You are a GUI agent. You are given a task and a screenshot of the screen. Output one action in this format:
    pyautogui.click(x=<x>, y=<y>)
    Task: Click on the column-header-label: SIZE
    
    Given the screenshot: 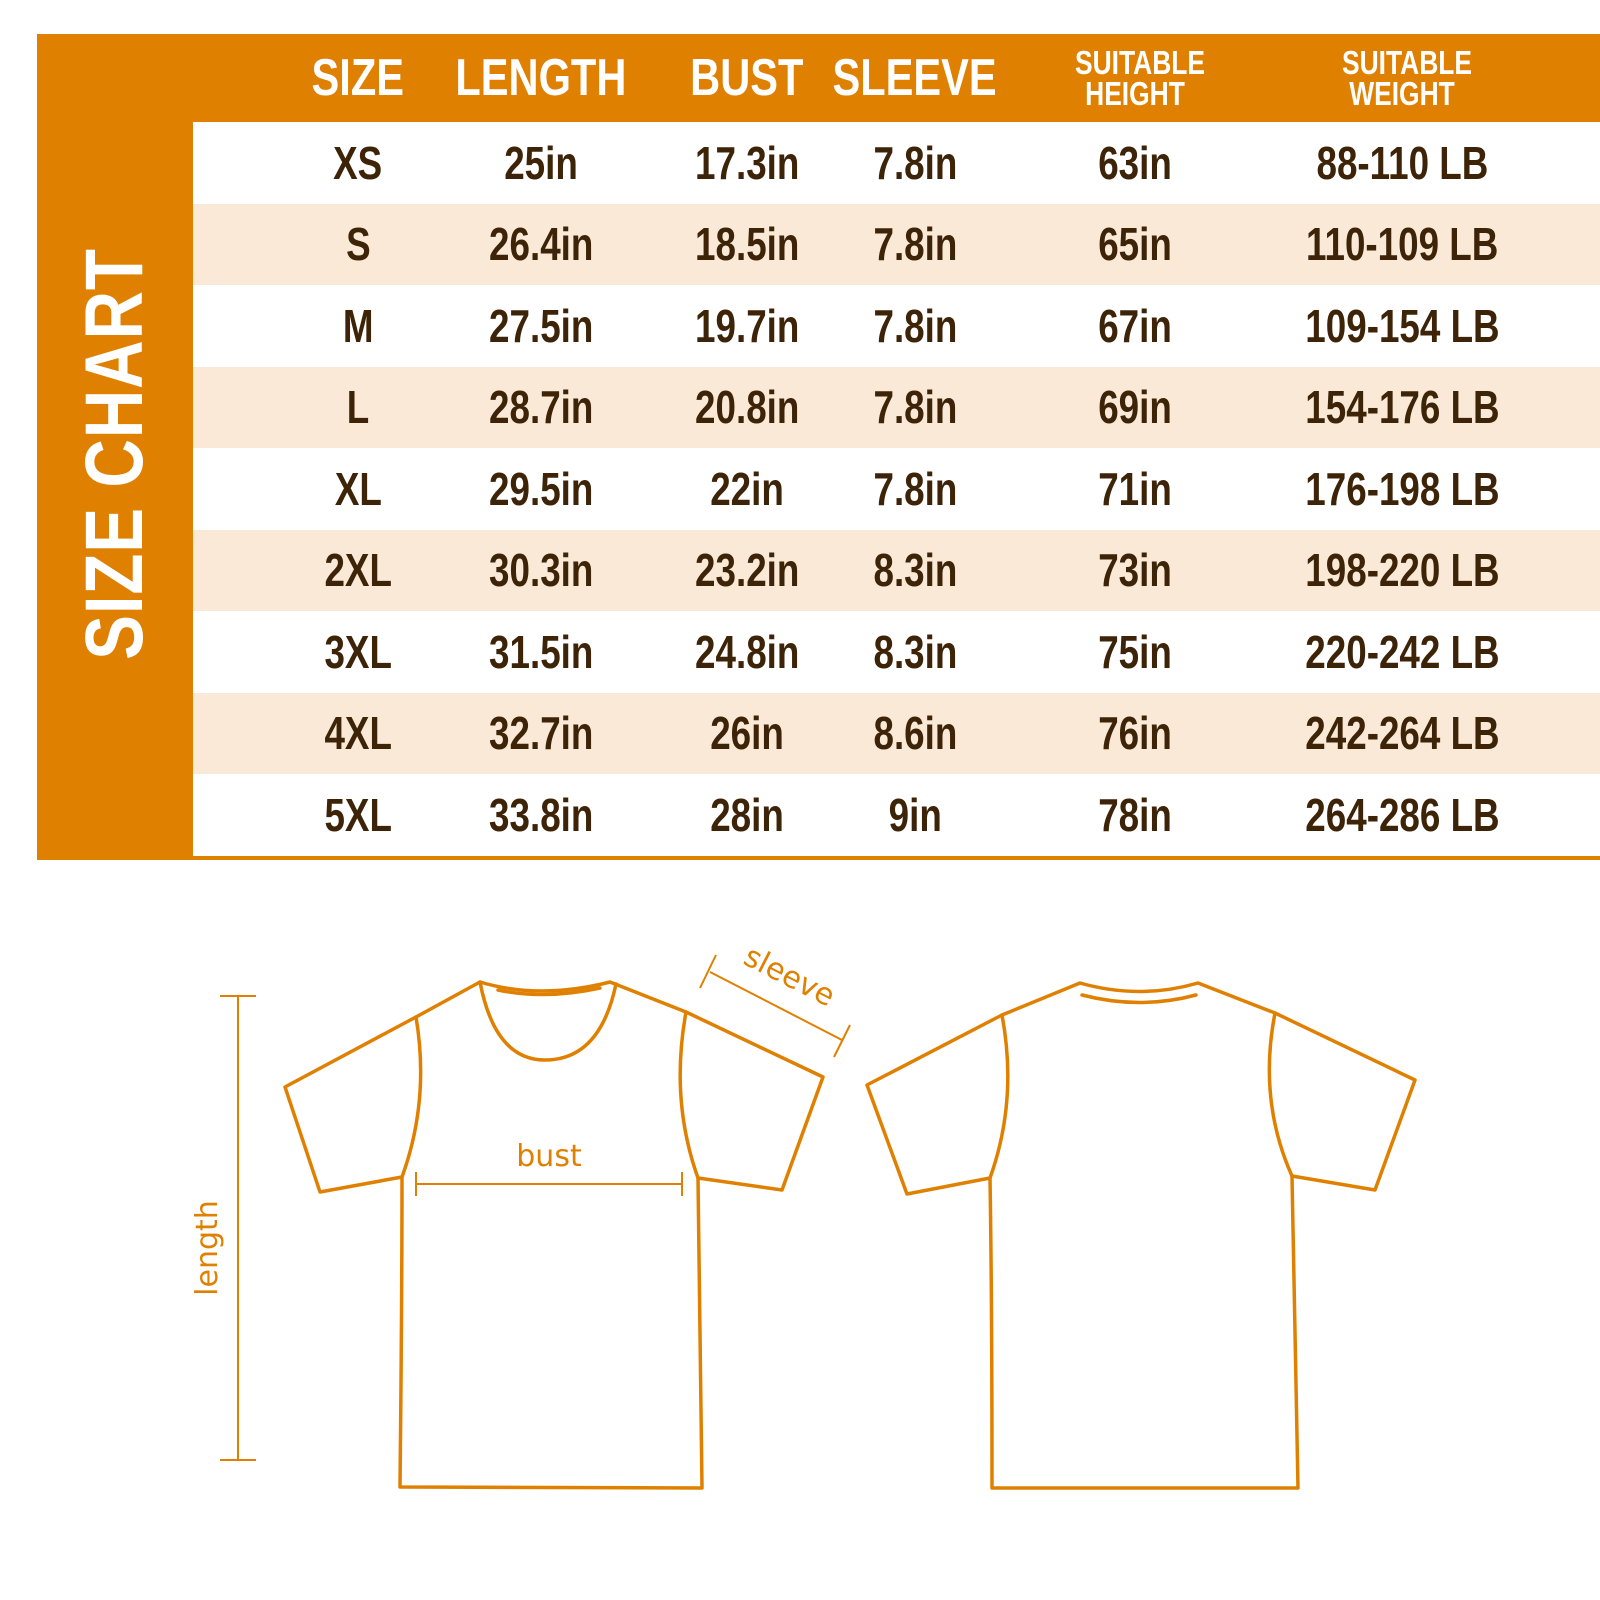 What is the action you would take?
    pyautogui.click(x=358, y=78)
    